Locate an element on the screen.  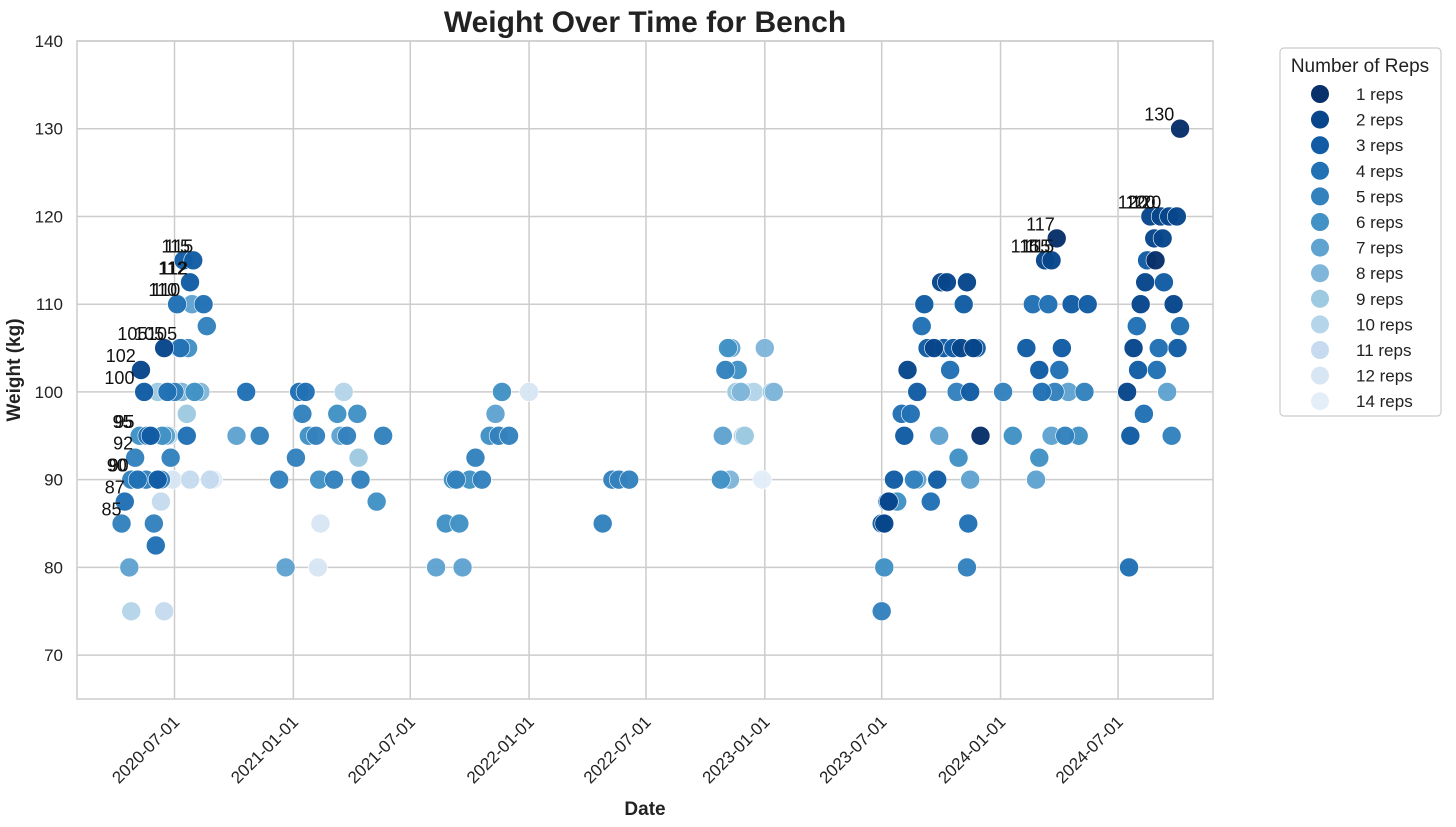
legend-label: 9 reps is located at coordinates (1379, 299).